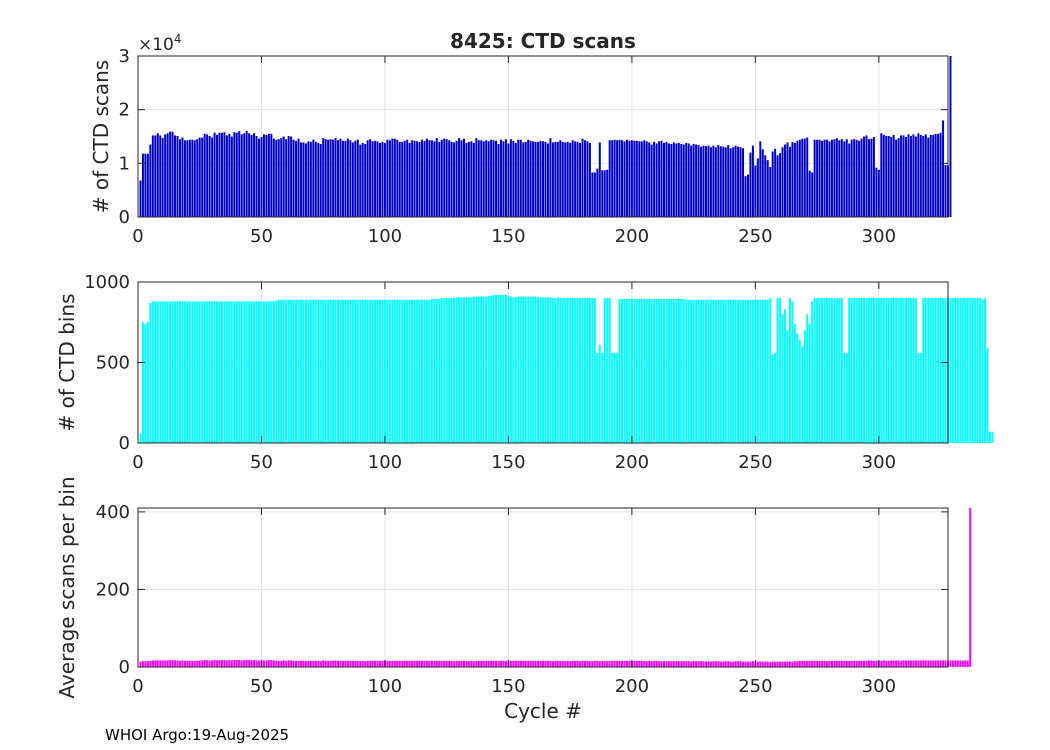 The height and width of the screenshot is (750, 1050). What do you see at coordinates (385, 462) in the screenshot?
I see `x-tick-label: 100` at bounding box center [385, 462].